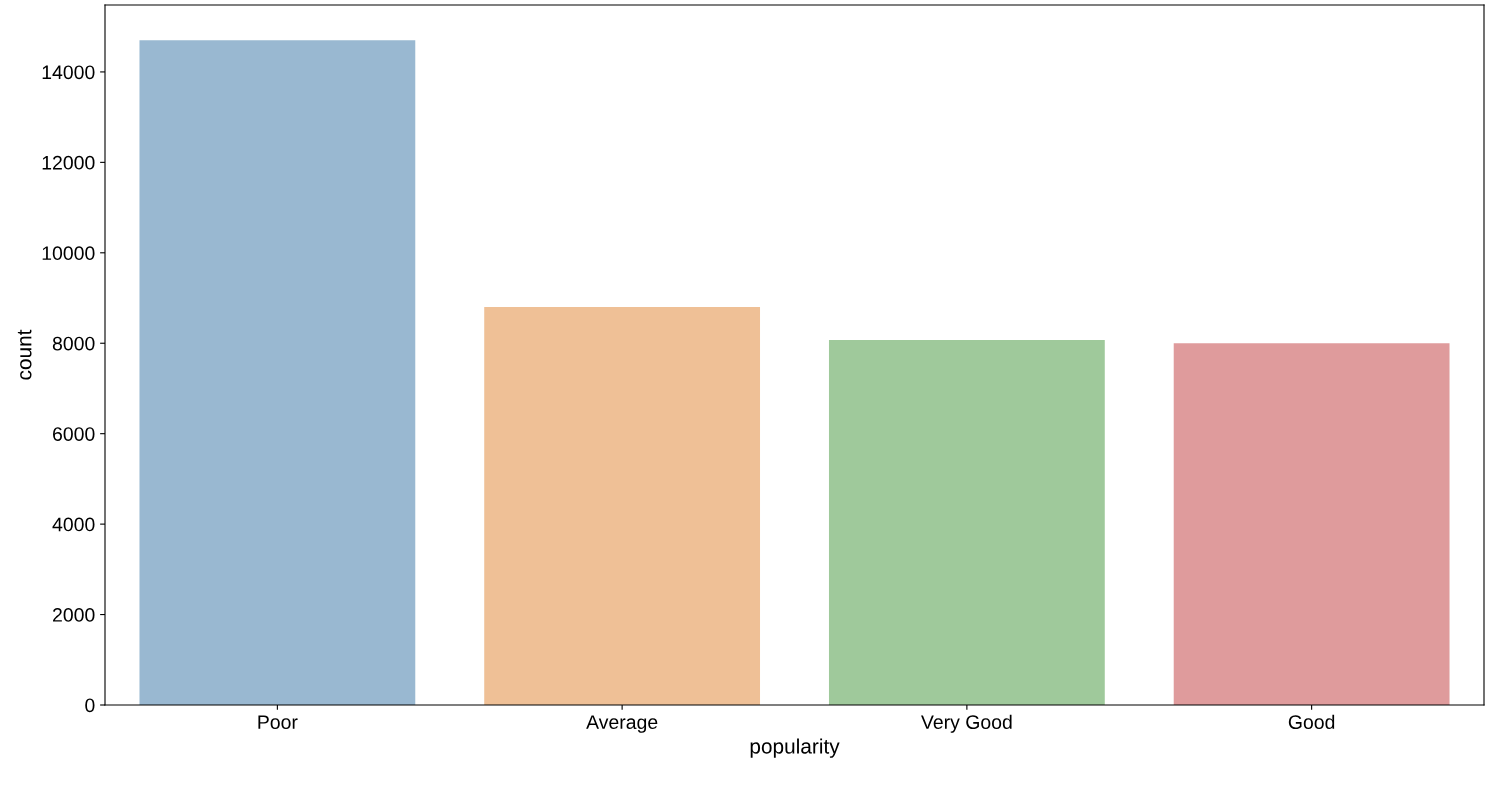 The height and width of the screenshot is (787, 1498). What do you see at coordinates (1311, 721) in the screenshot?
I see `x-tick-label: Good` at bounding box center [1311, 721].